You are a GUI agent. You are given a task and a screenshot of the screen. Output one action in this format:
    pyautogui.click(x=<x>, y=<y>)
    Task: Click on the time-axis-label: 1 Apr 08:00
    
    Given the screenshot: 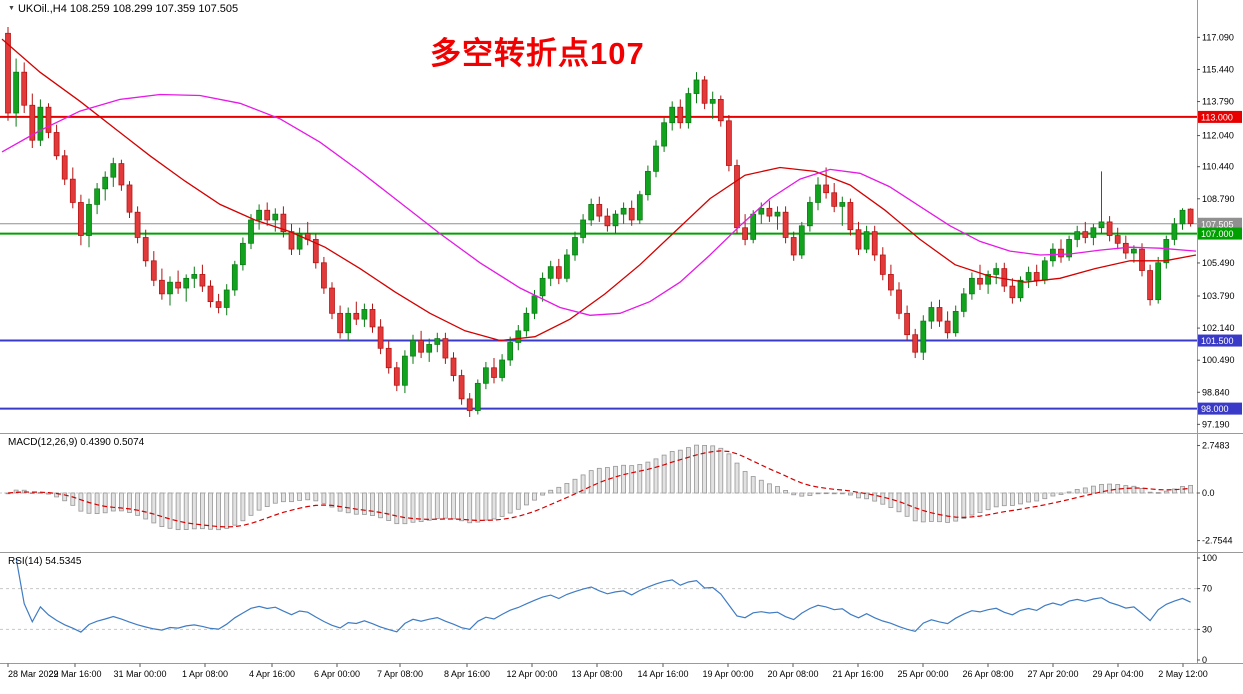 What is the action you would take?
    pyautogui.click(x=205, y=674)
    